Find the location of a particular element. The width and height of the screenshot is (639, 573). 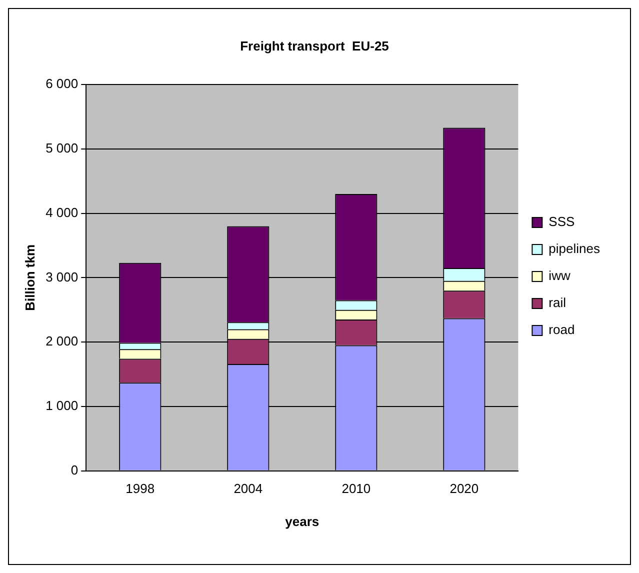

y-tick-label: 1 000 is located at coordinates (62, 406).